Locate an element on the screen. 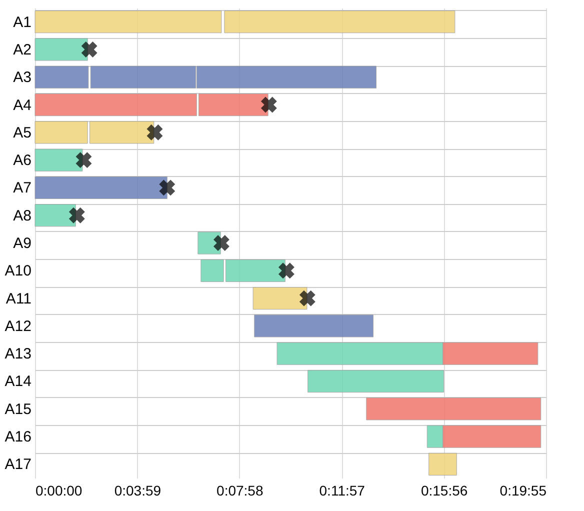 The image size is (584, 511). x-tick-label: 0:03:59 is located at coordinates (138, 490).